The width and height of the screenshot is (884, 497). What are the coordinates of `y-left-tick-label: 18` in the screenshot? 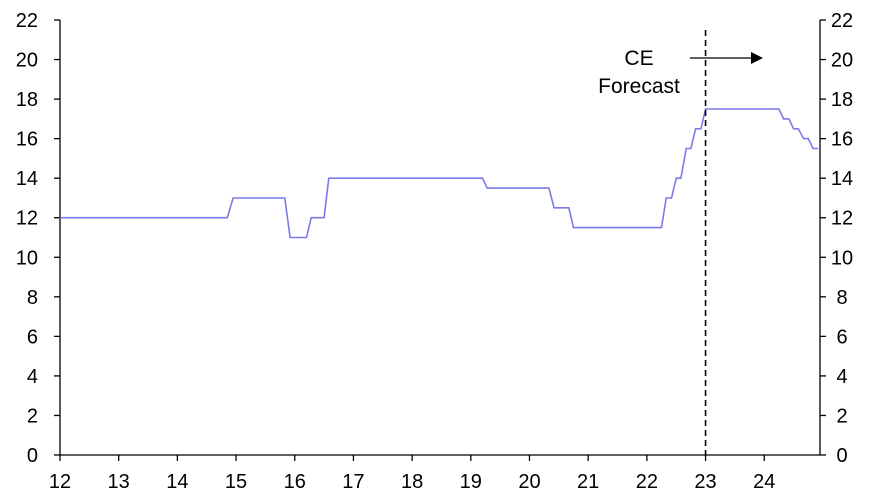 It's located at (27, 100).